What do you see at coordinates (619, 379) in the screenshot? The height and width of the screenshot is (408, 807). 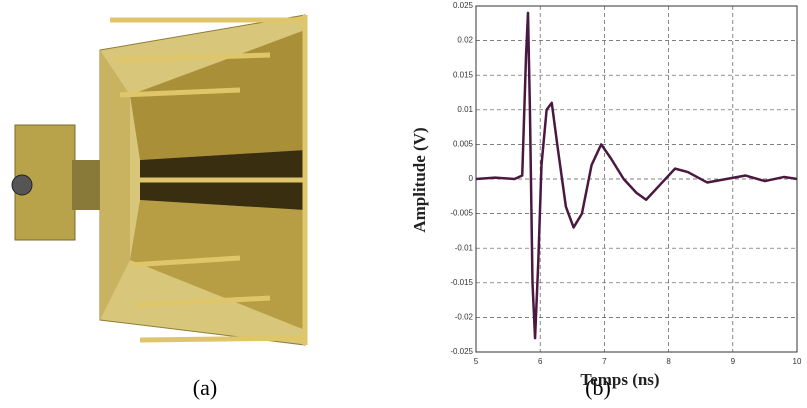 I see `x-axis-label: Temps (ns)` at bounding box center [619, 379].